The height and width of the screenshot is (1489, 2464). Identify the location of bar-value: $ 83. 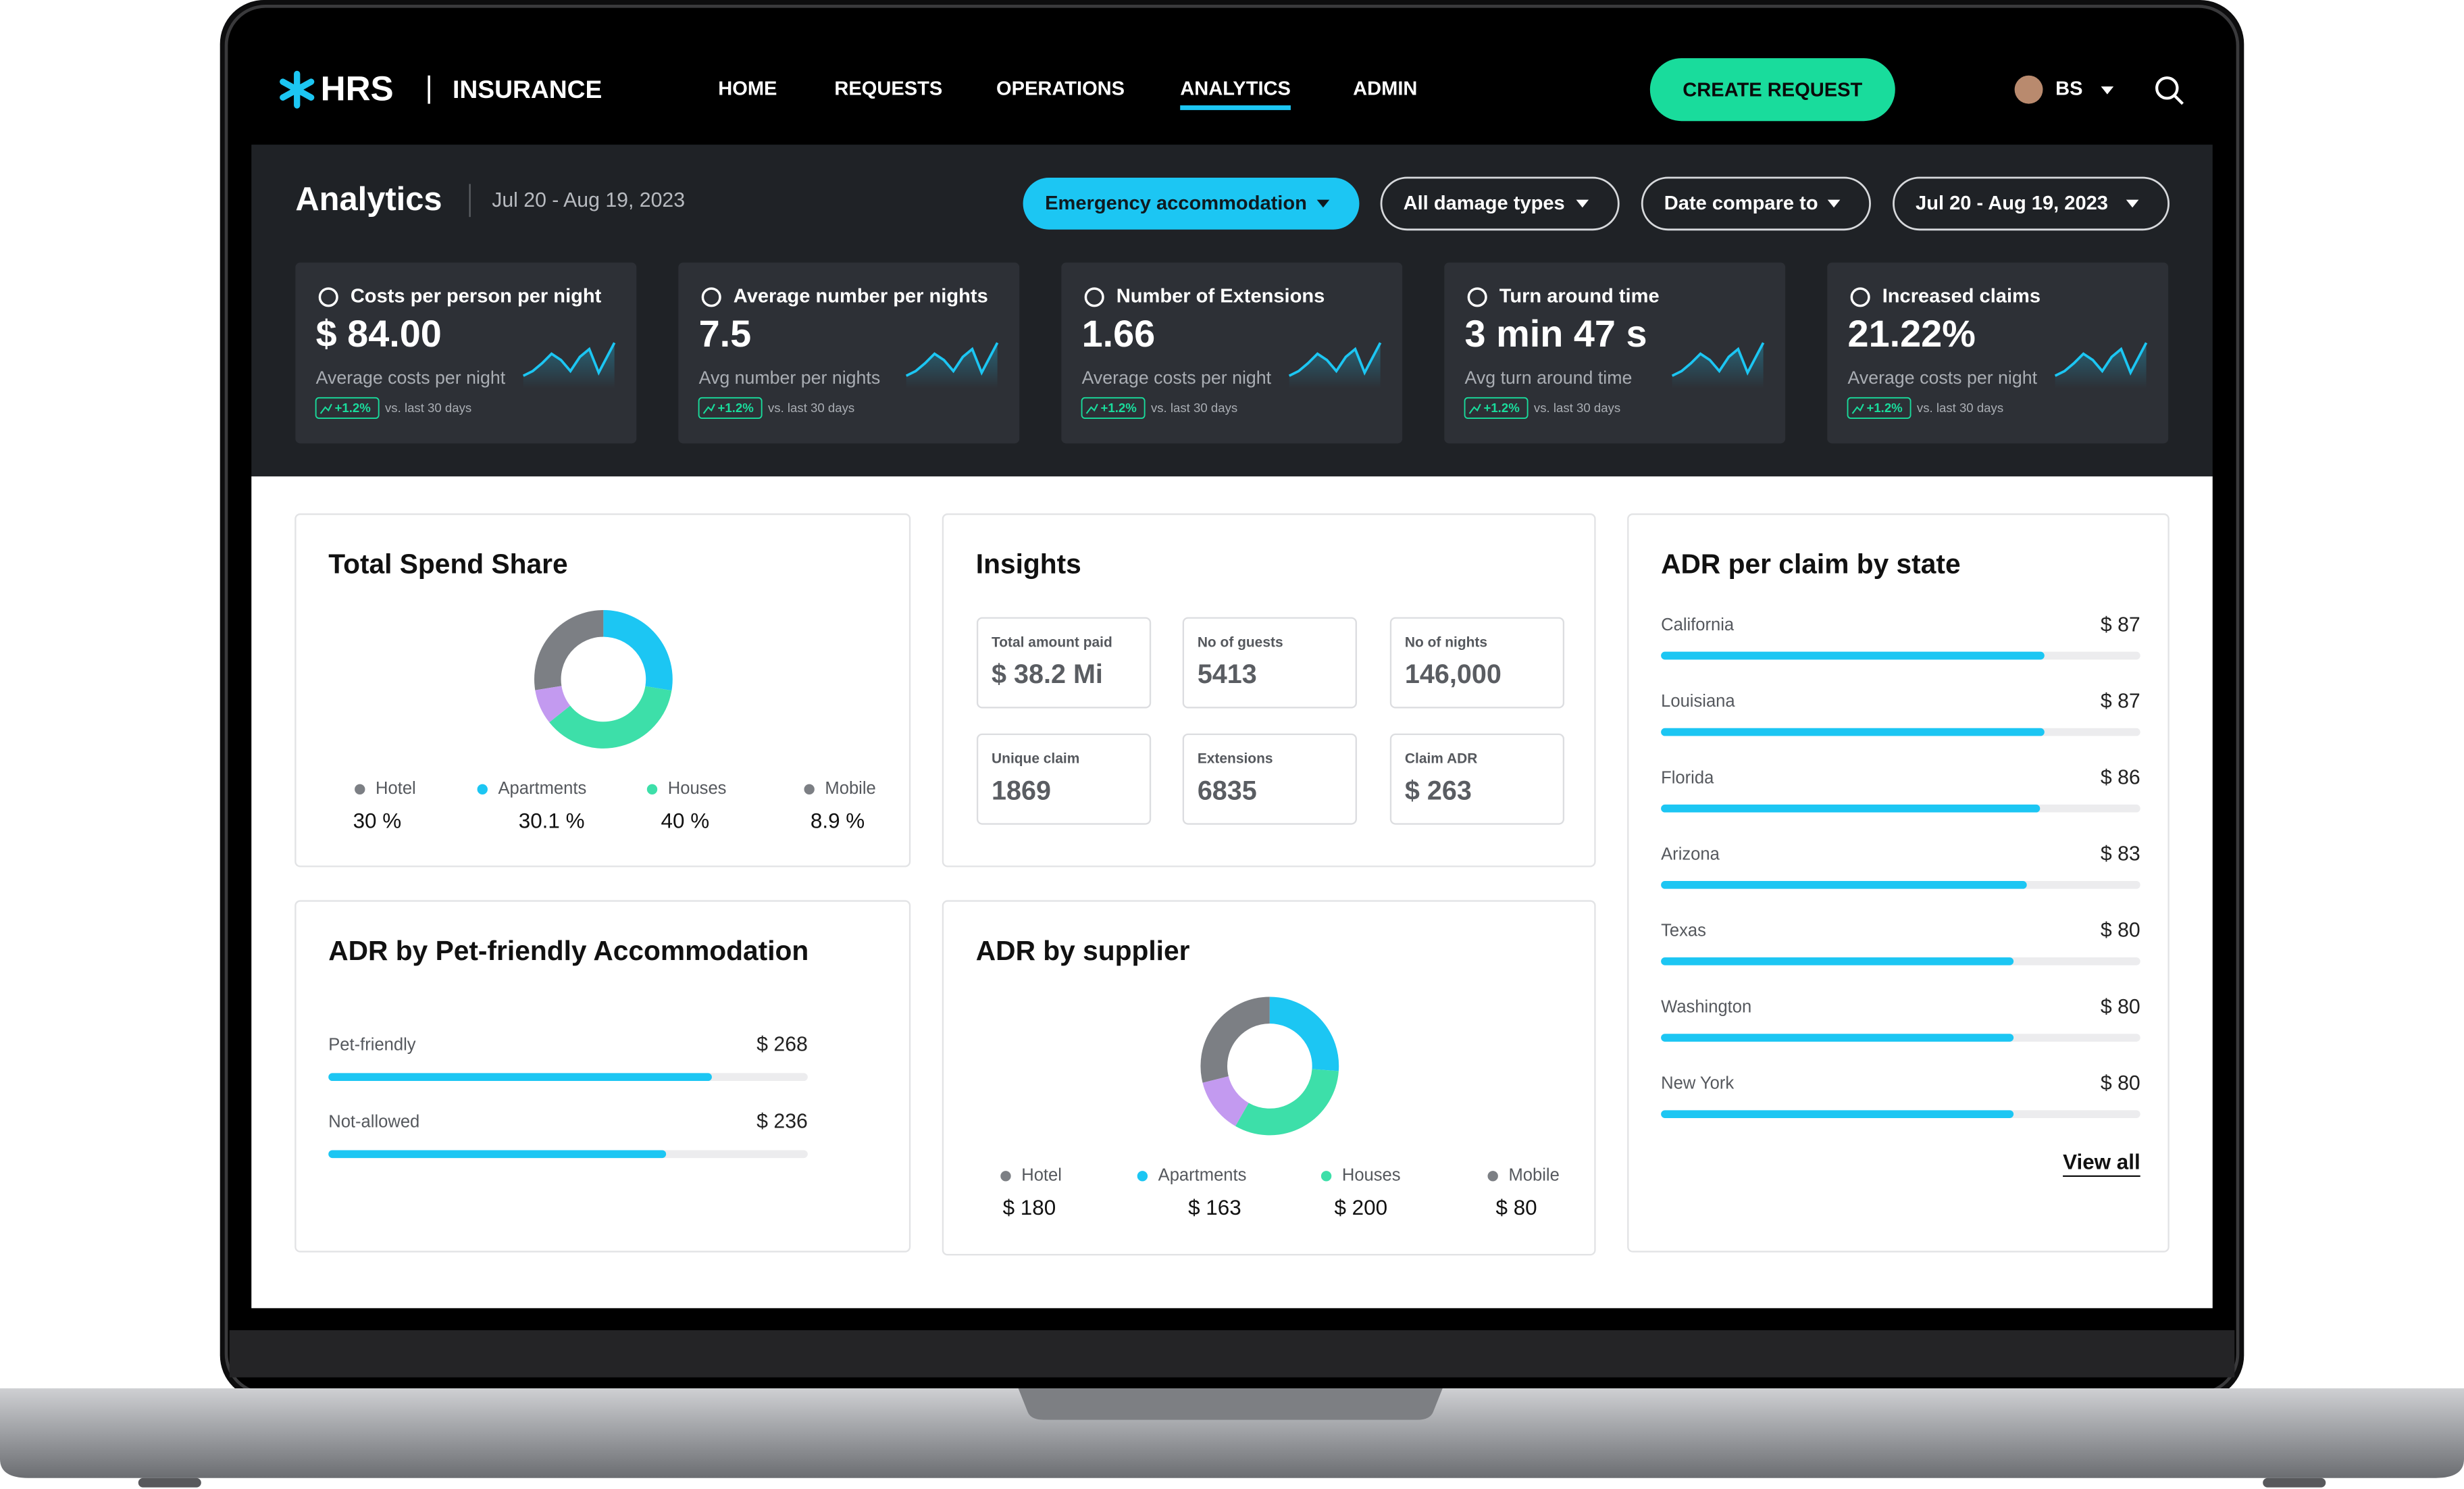
(2120, 854).